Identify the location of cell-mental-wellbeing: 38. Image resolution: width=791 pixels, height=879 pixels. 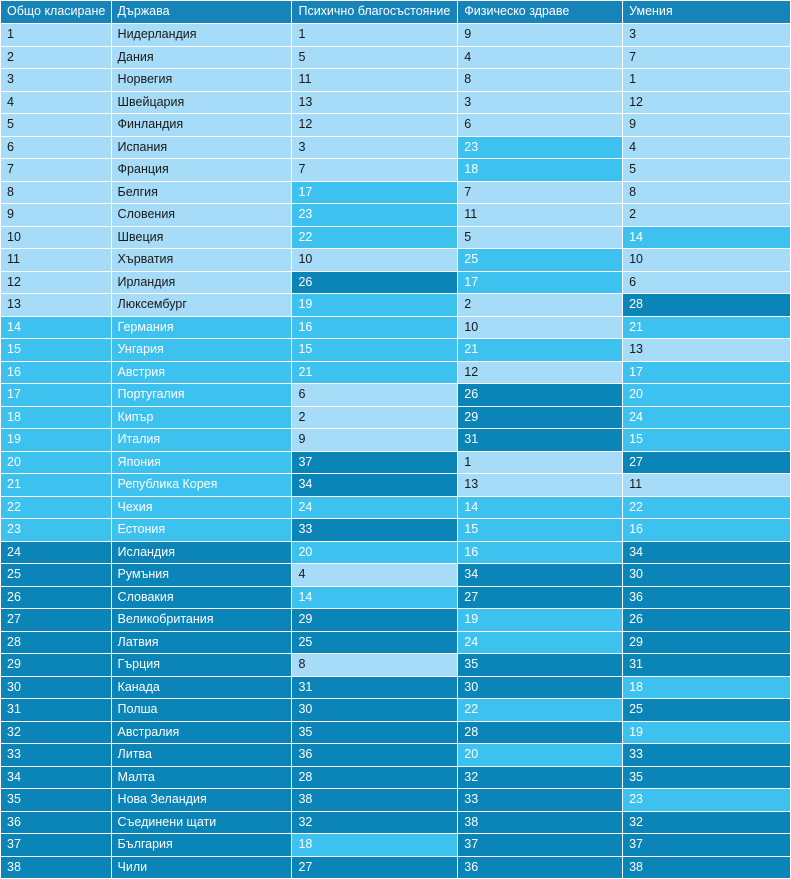
(375, 800).